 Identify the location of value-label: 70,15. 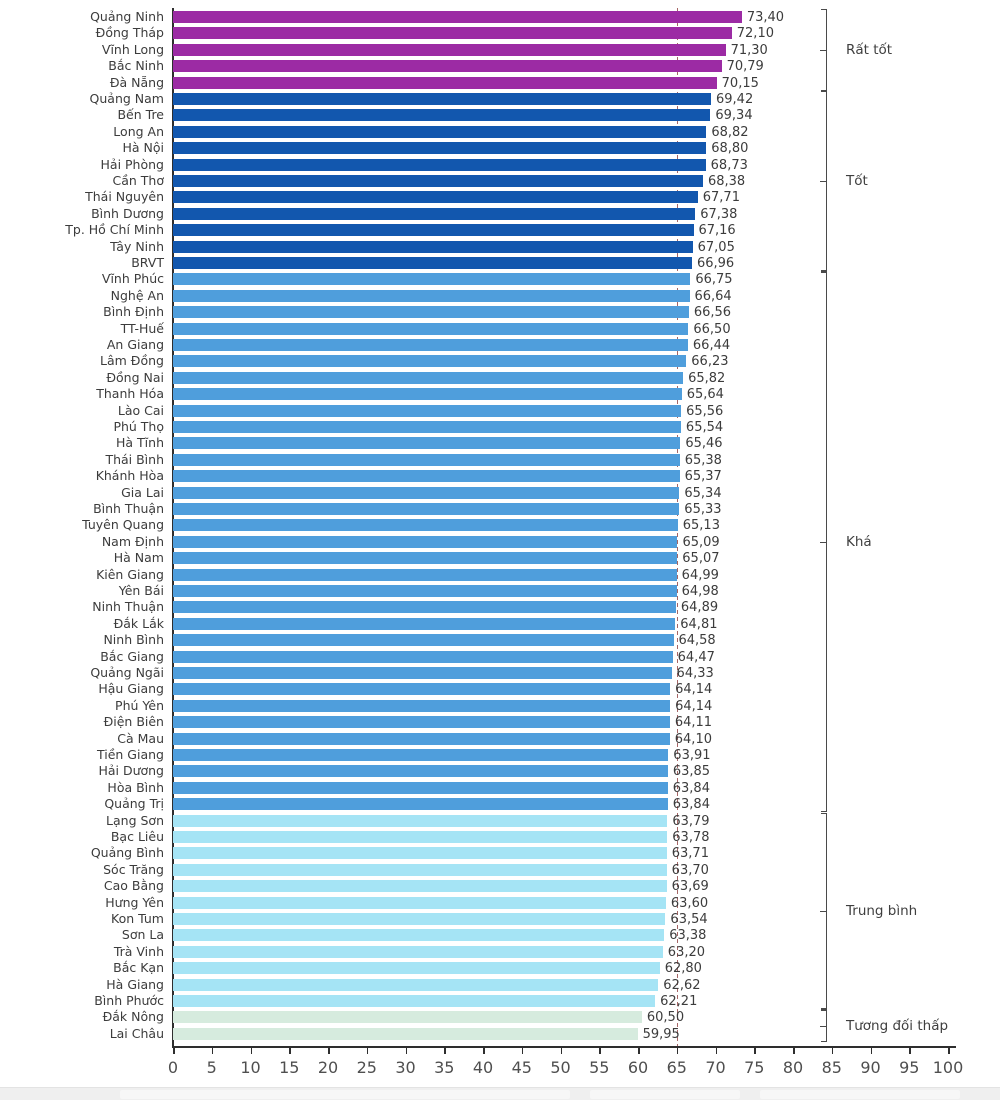
(740, 83).